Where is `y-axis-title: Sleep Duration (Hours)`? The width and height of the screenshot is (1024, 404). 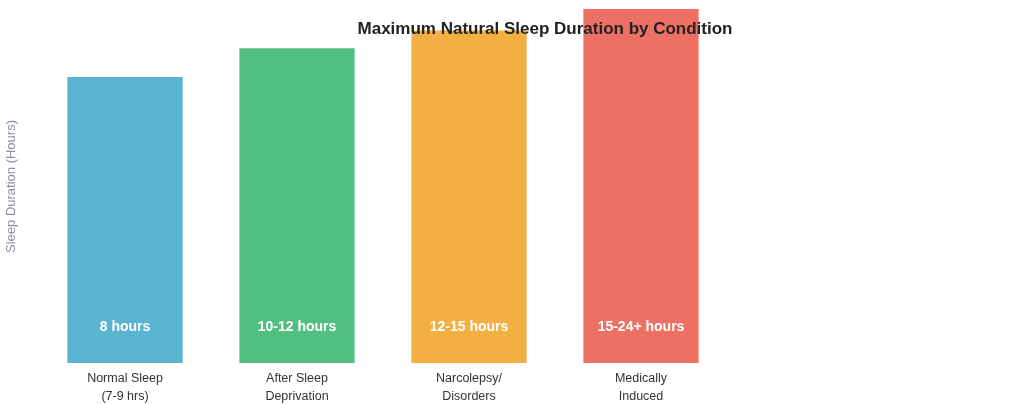
y-axis-title: Sleep Duration (Hours) is located at coordinates (10, 186).